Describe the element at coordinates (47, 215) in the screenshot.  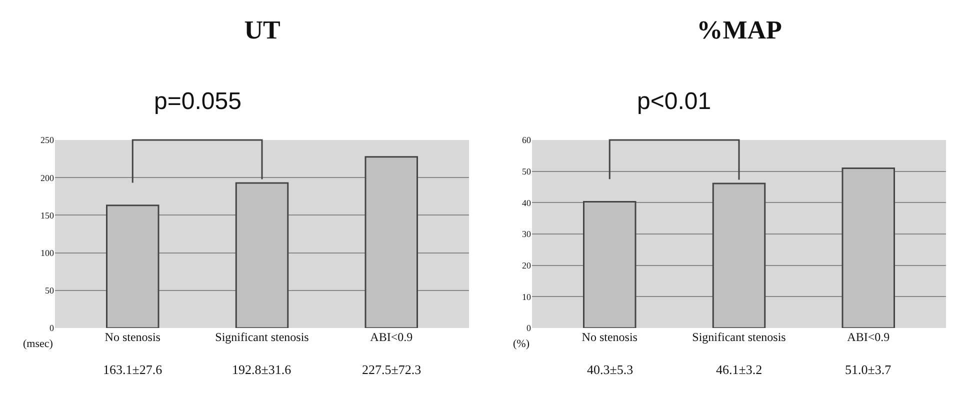
I see `y-tick-label: 150` at that location.